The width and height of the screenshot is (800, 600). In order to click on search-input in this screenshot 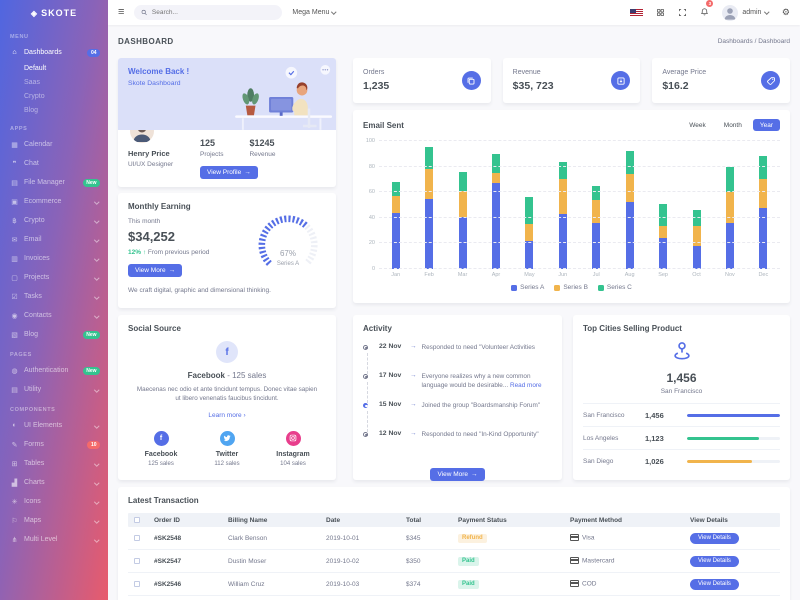, I will do `click(213, 12)`.